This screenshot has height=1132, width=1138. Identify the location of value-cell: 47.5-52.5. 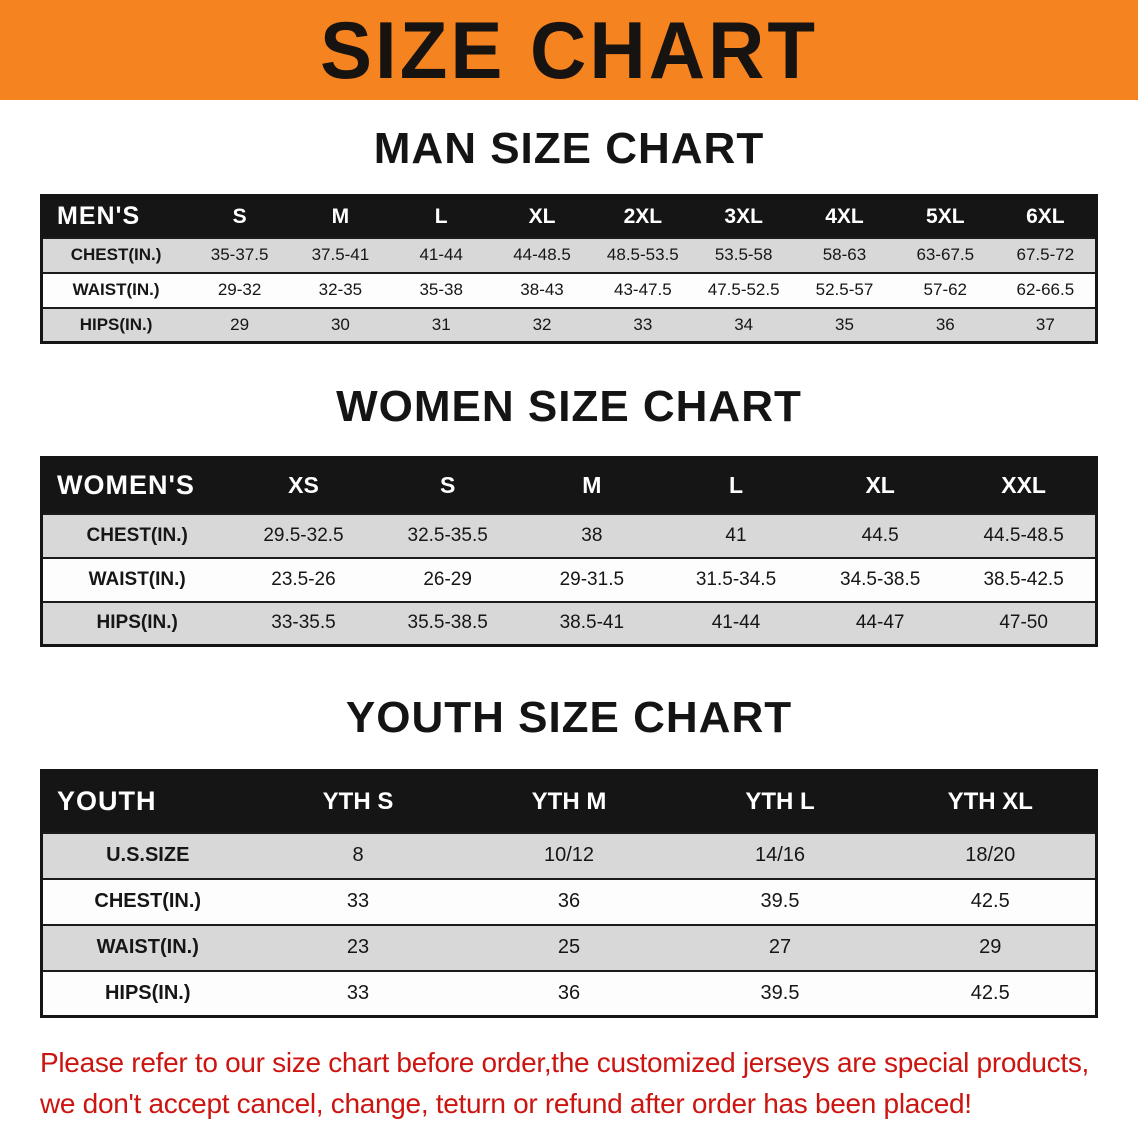
(743, 289).